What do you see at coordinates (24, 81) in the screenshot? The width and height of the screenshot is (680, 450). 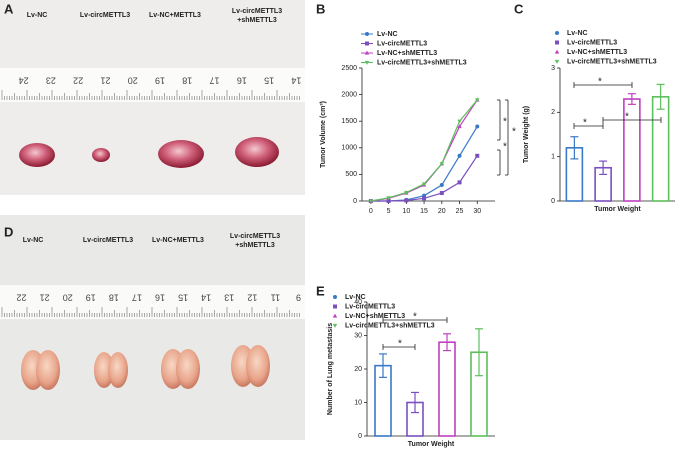 I see `ruler-number: 24` at bounding box center [24, 81].